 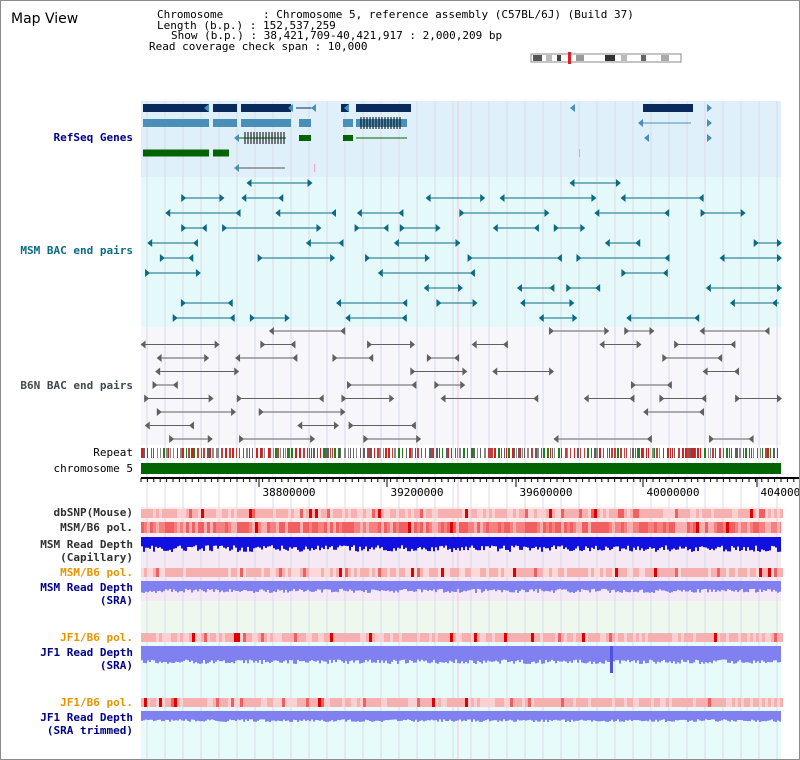 I want to click on track-label-jf1-depth-trim: JF1 Read Depth, so click(x=86, y=717).